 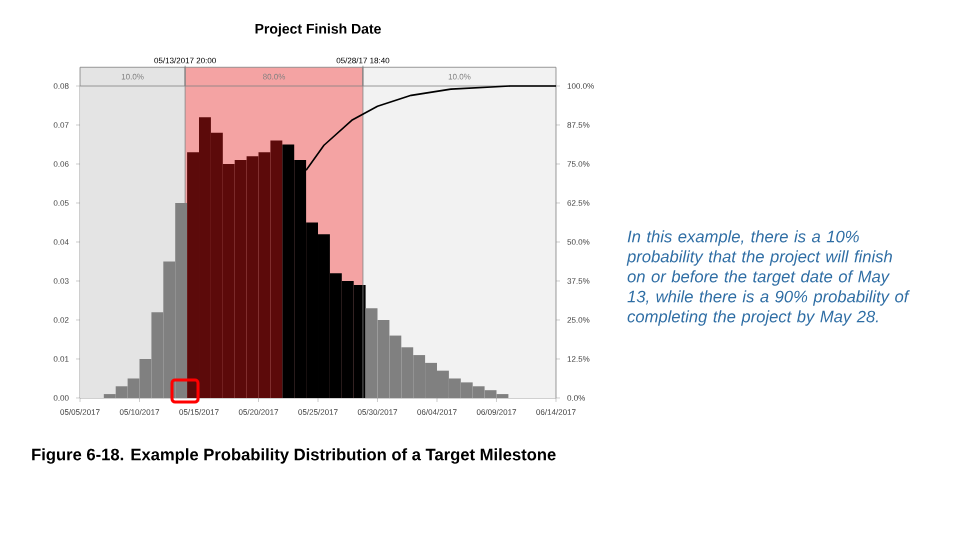 What do you see at coordinates (294, 456) in the screenshot?
I see `caption: Figure 6-18. Example Probability Distribution of a Target Milestone` at bounding box center [294, 456].